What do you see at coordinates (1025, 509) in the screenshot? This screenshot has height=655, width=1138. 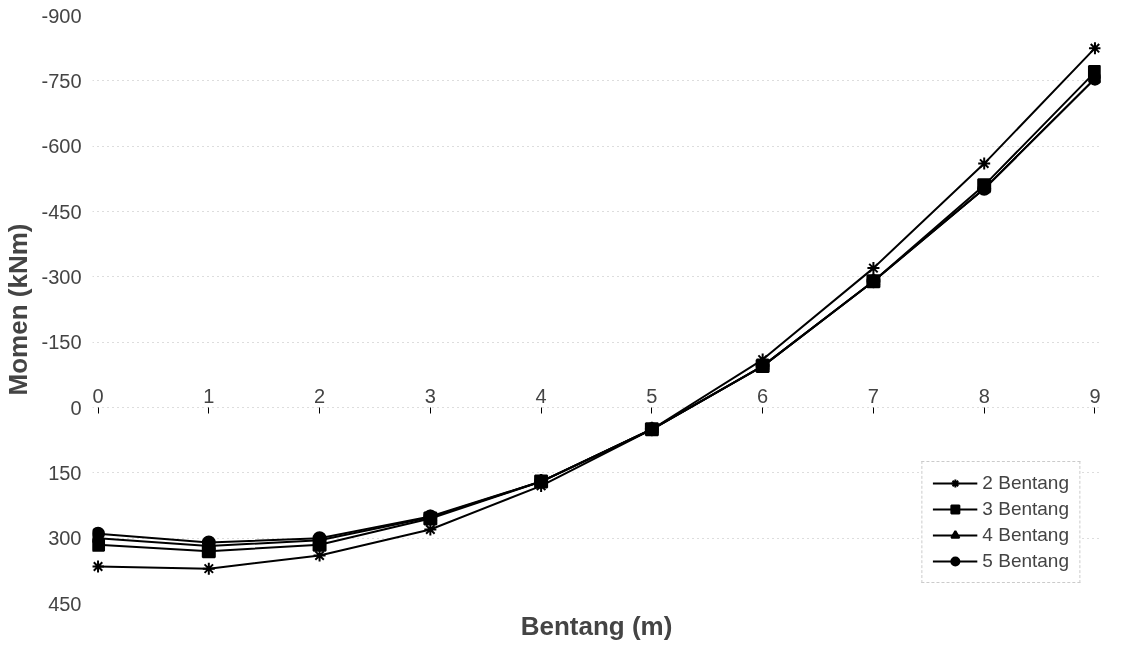 I see `legend-label: 3 Bentang` at bounding box center [1025, 509].